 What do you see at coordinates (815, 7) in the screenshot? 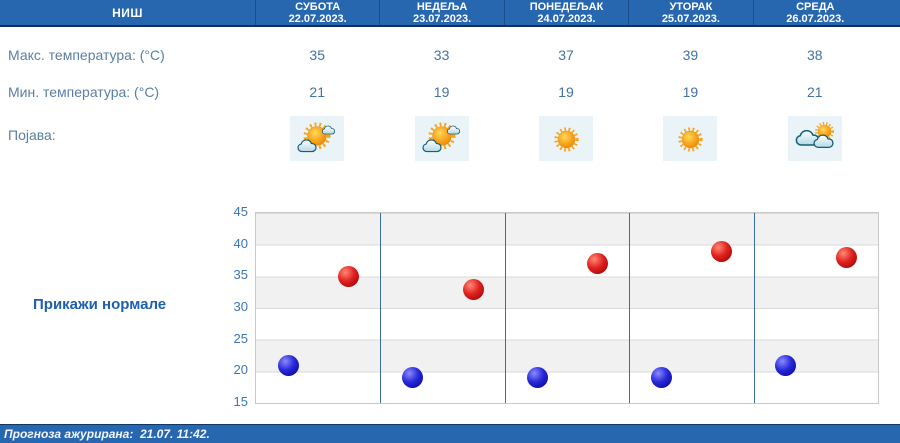
I see `day-name: СРЕДА` at bounding box center [815, 7].